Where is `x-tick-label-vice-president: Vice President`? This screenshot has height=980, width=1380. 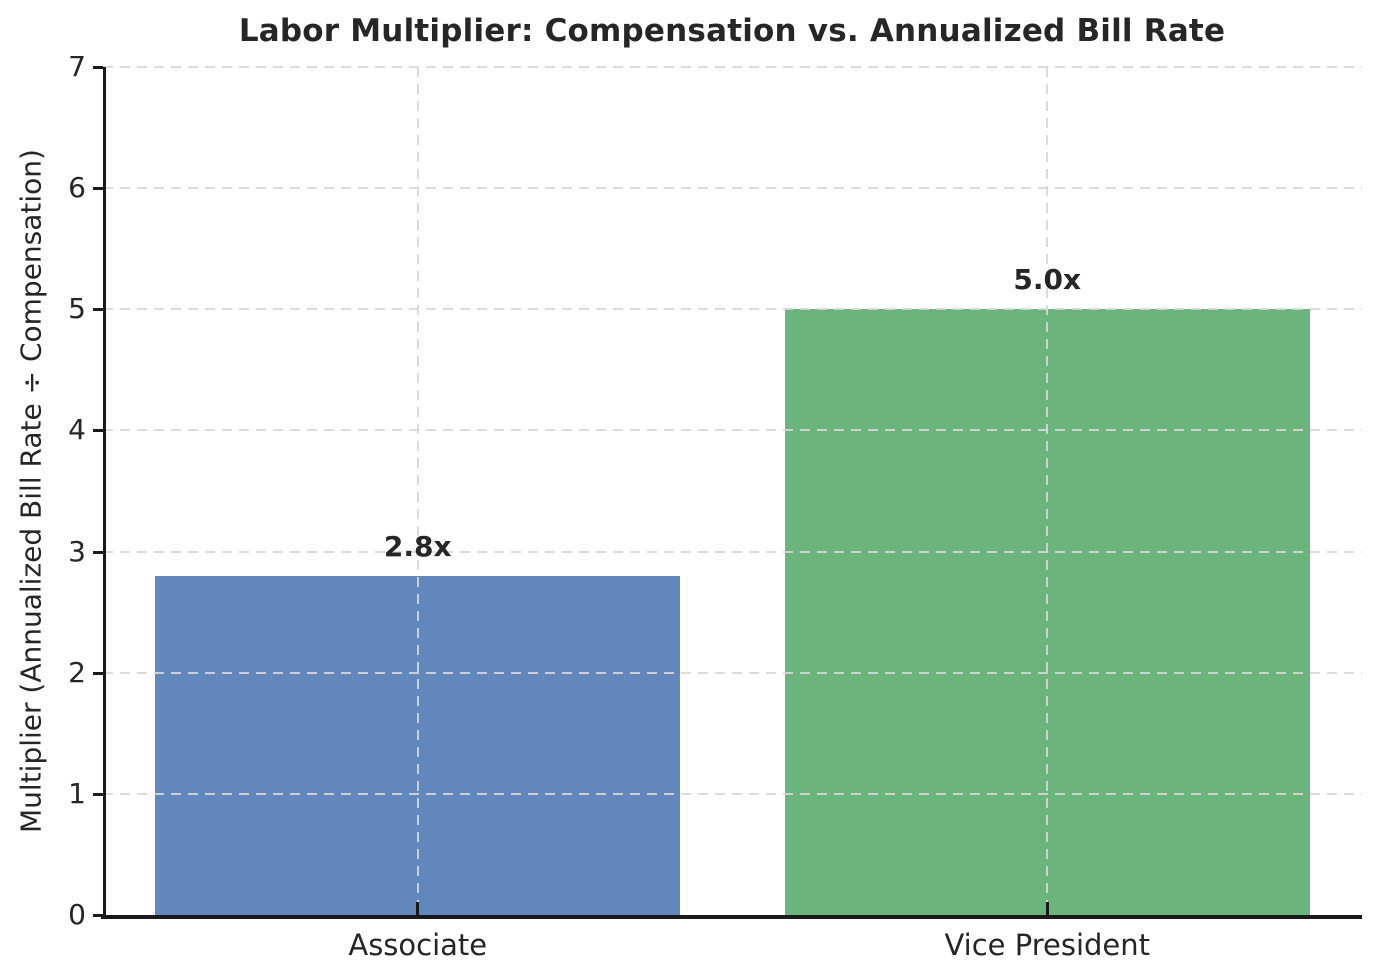 x-tick-label-vice-president: Vice President is located at coordinates (1047, 945).